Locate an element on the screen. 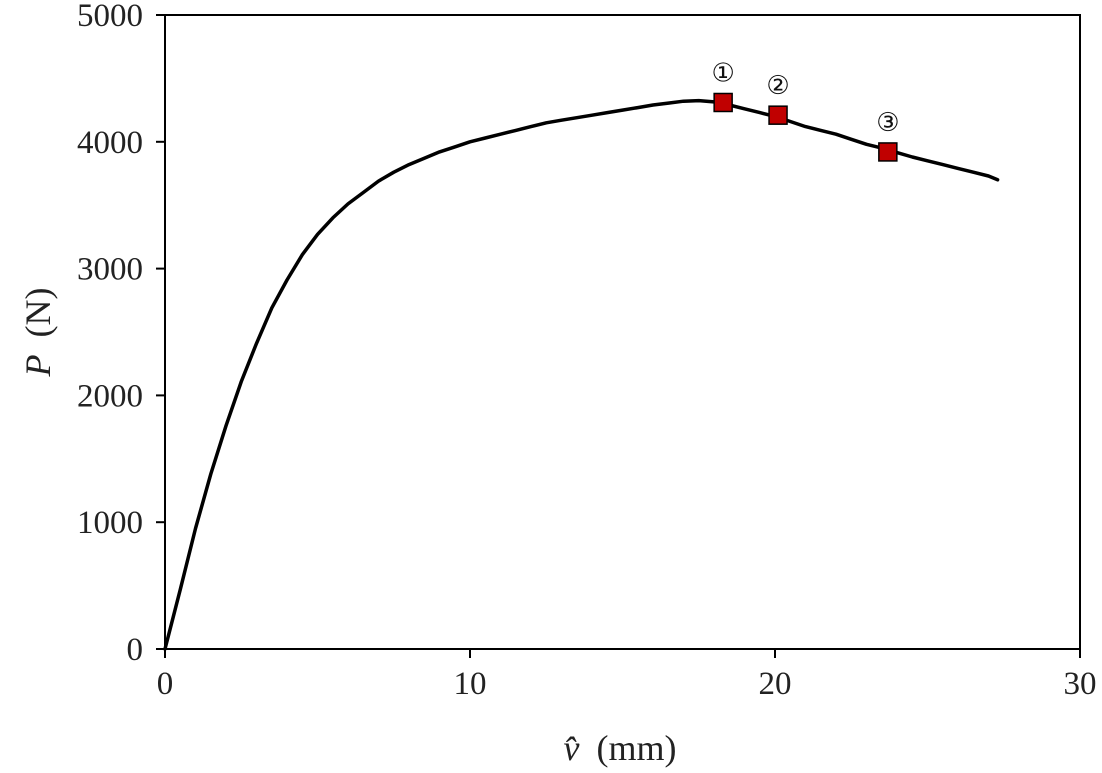  y-tick-label: 4000 is located at coordinates (110, 143).